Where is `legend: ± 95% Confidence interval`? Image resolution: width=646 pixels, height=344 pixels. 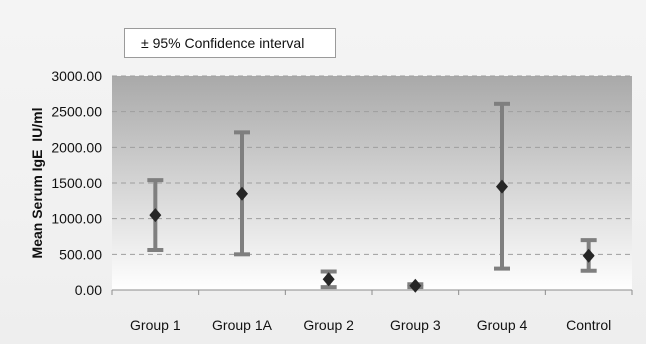
legend: ± 95% Confidence interval is located at coordinates (230, 43).